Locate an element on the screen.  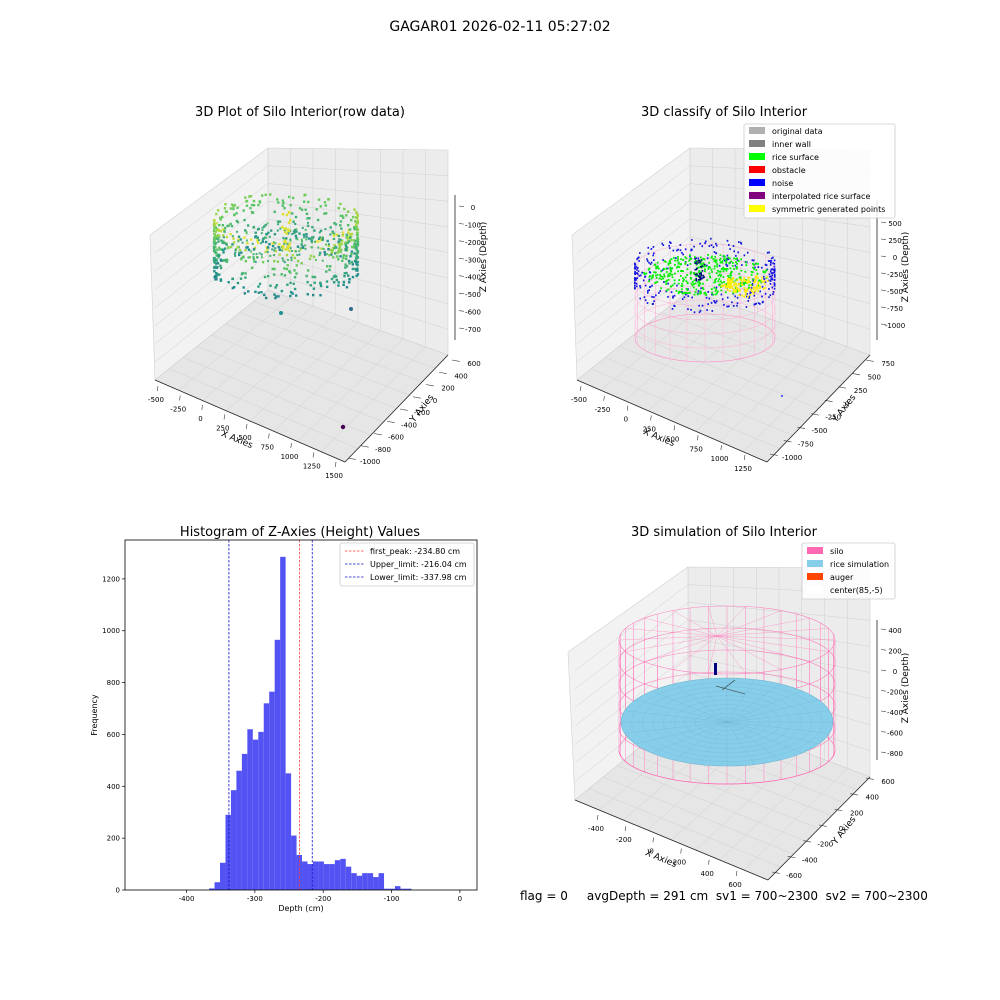
x-tick-label: 1000 is located at coordinates (290, 457).